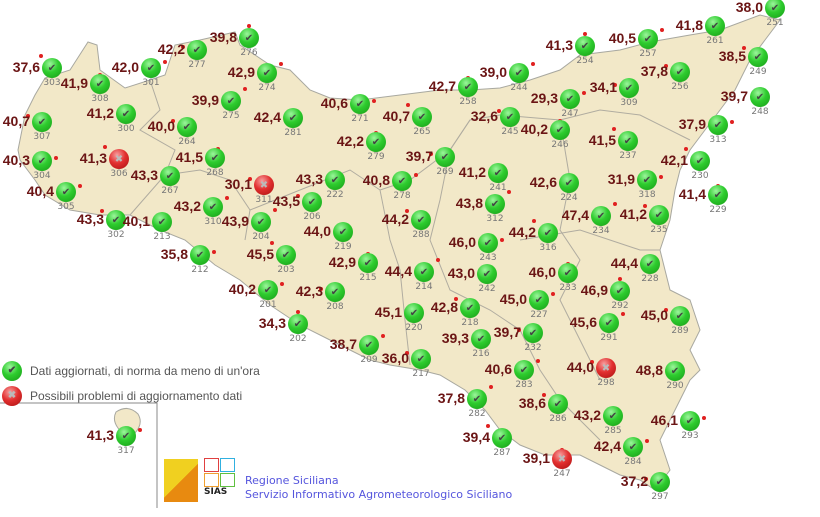 The image size is (820, 517). What do you see at coordinates (213, 222) in the screenshot?
I see `station-id: 310` at bounding box center [213, 222].